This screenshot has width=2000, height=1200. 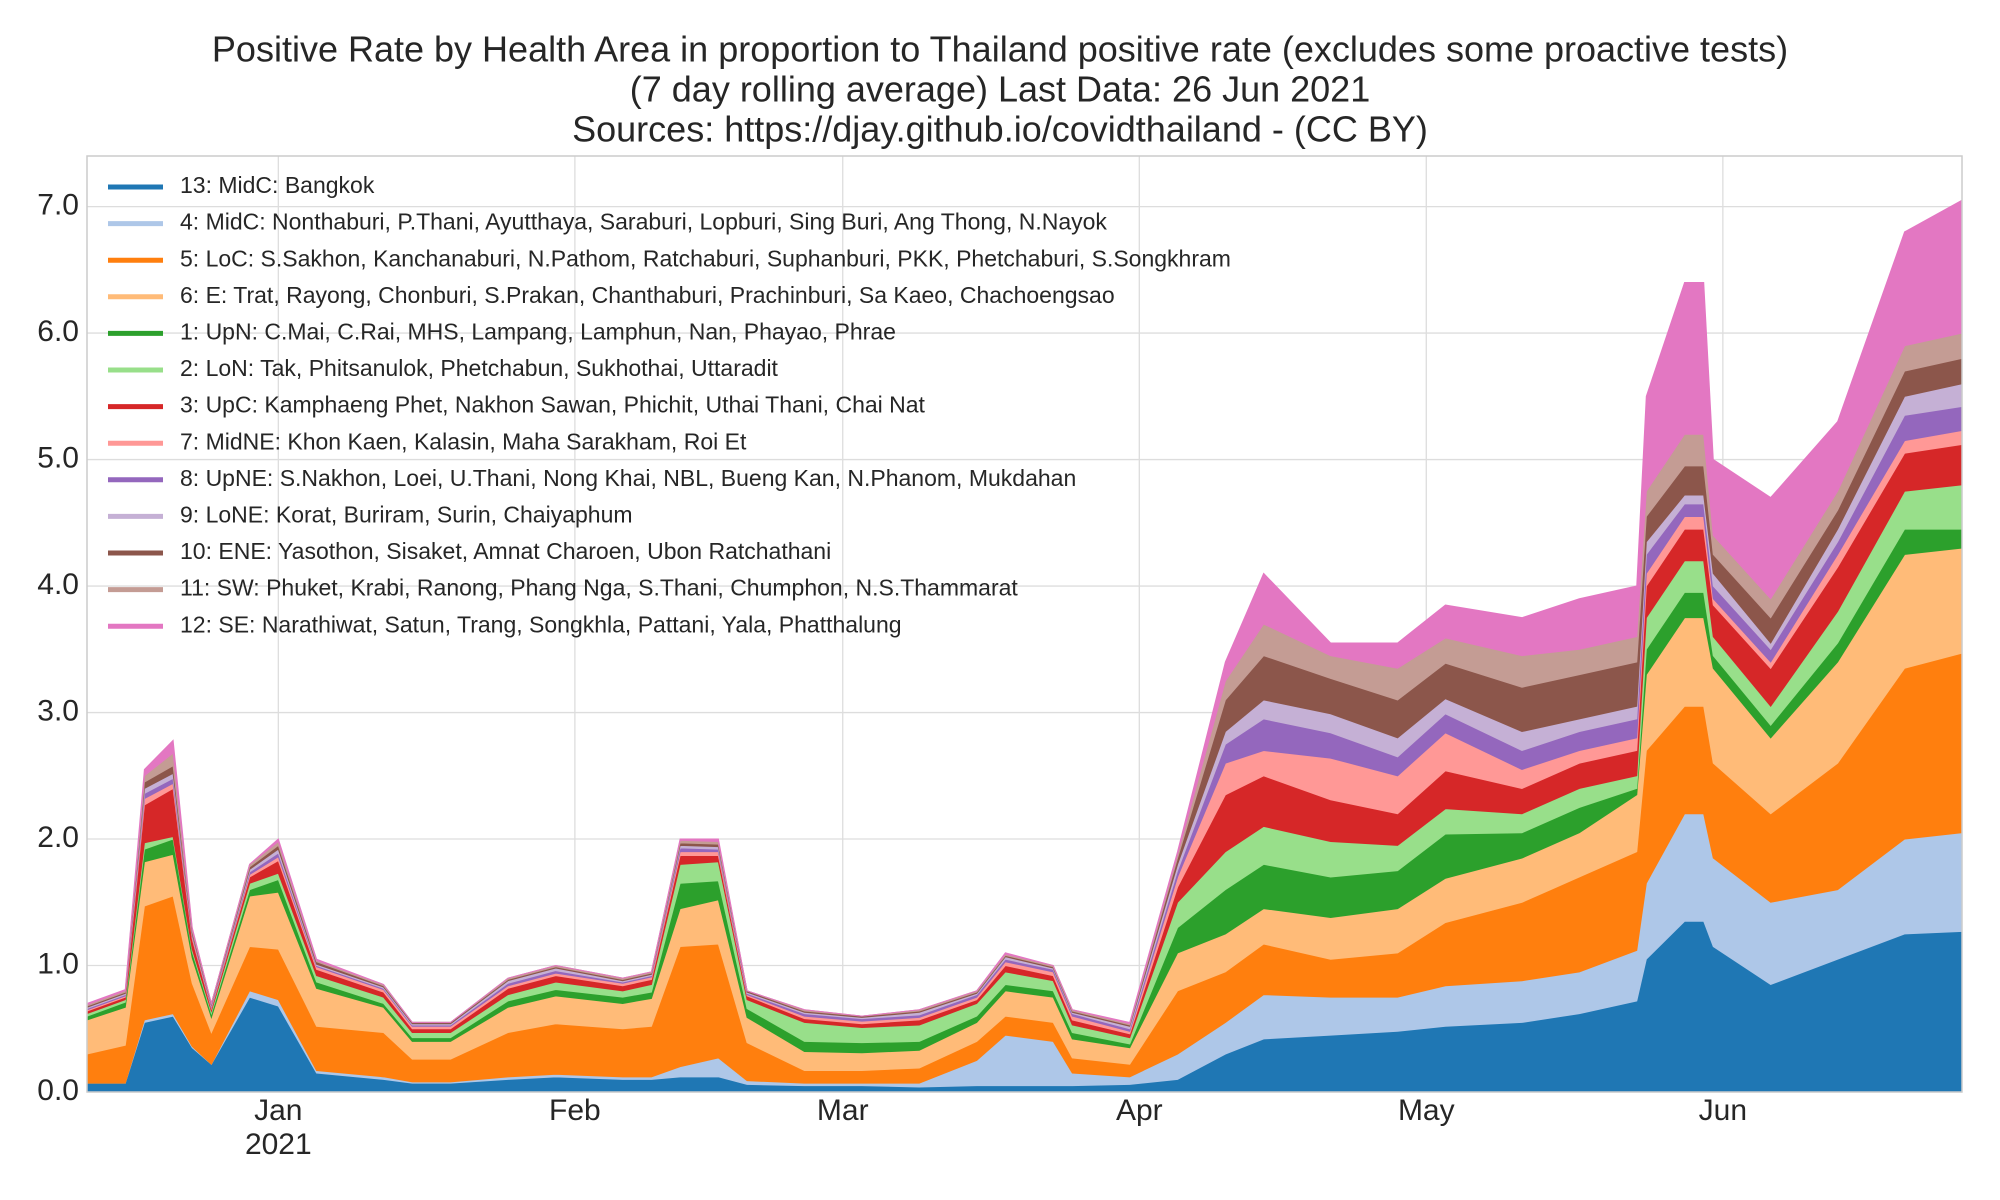 What do you see at coordinates (58, 584) in the screenshot?
I see `y-tick-label: 4.0` at bounding box center [58, 584].